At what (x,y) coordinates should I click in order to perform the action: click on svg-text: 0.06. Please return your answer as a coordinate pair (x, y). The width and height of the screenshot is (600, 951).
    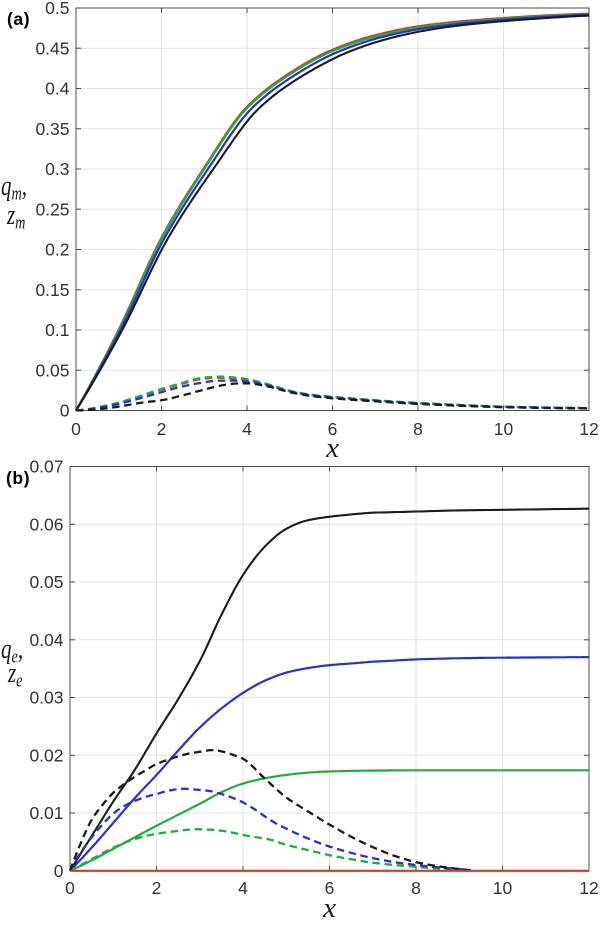
    Looking at the image, I should click on (46, 525).